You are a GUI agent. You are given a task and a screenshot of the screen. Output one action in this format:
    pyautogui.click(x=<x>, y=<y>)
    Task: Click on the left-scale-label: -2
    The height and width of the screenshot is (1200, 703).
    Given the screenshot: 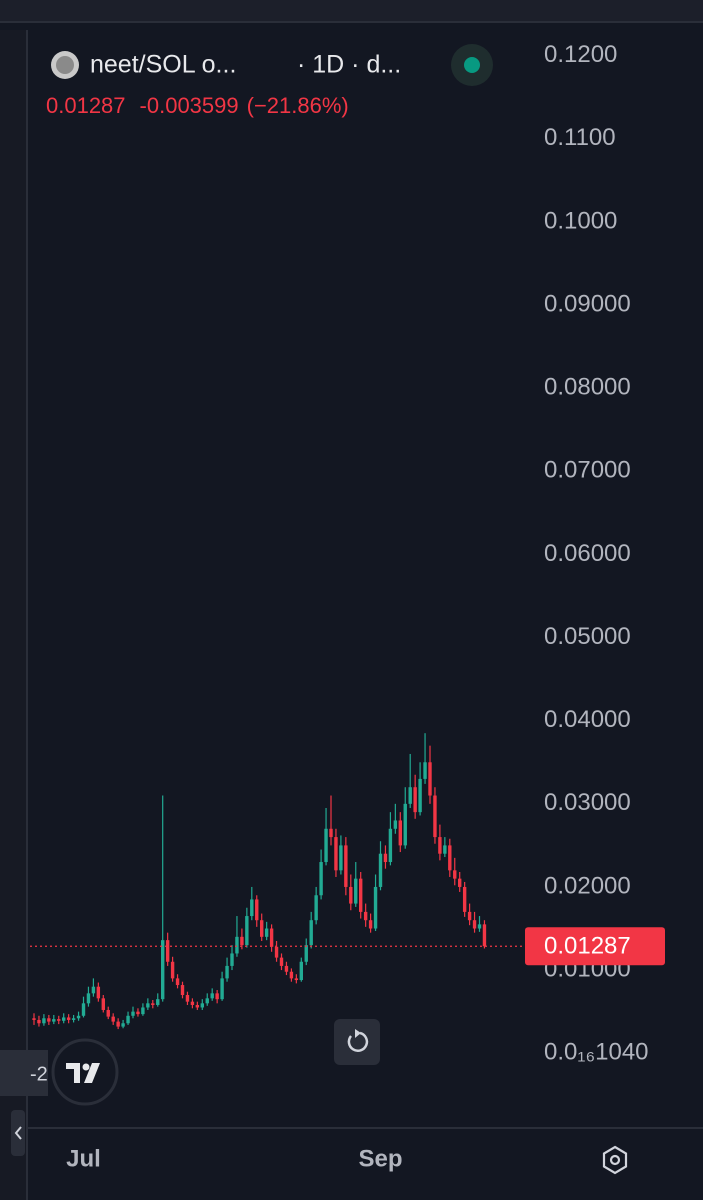 What is the action you would take?
    pyautogui.click(x=39, y=1074)
    